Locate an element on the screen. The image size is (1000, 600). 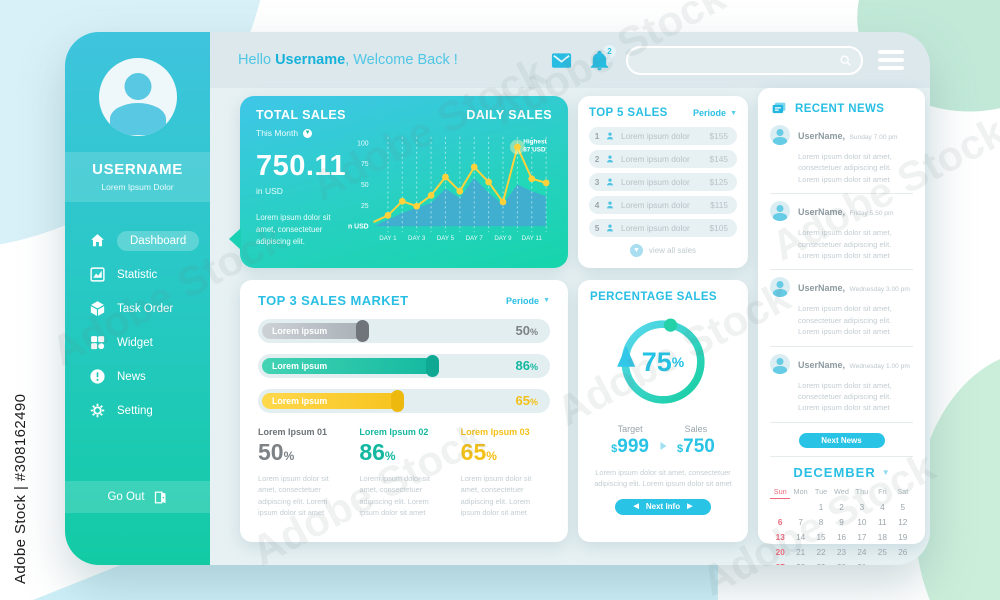
top5-row: 4 Lorem ipsum dolor $115 is located at coordinates (663, 205).